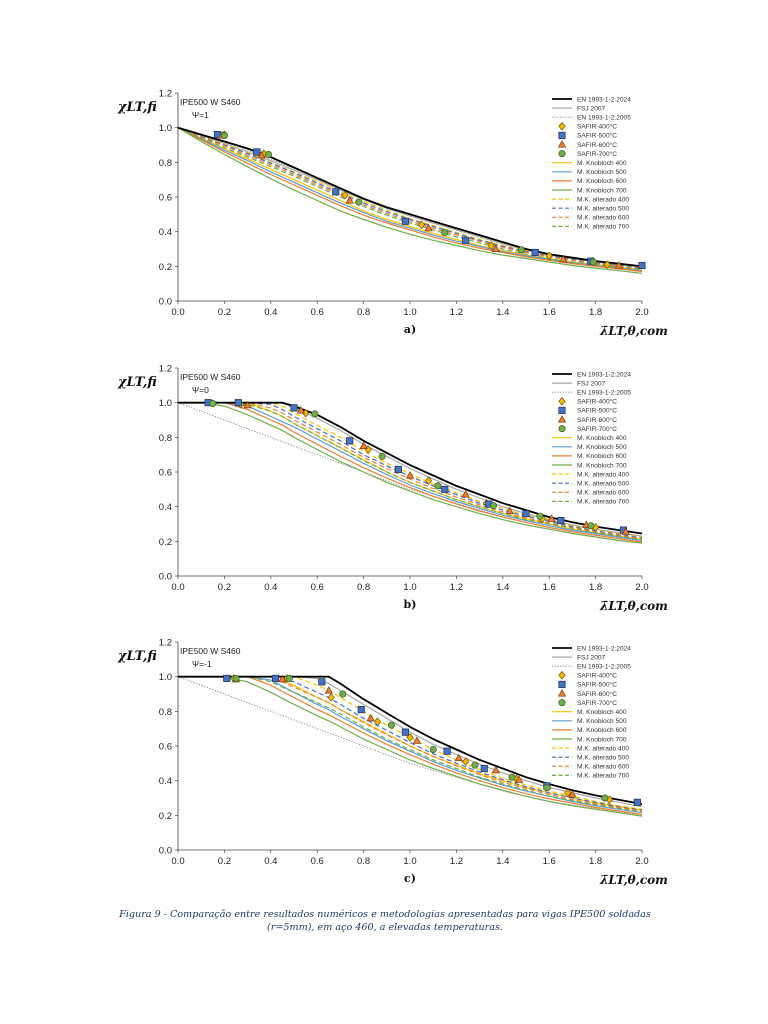 The width and height of the screenshot is (768, 1024). Describe the element at coordinates (595, 861) in the screenshot. I see `x-tick-label: 1.8` at that location.